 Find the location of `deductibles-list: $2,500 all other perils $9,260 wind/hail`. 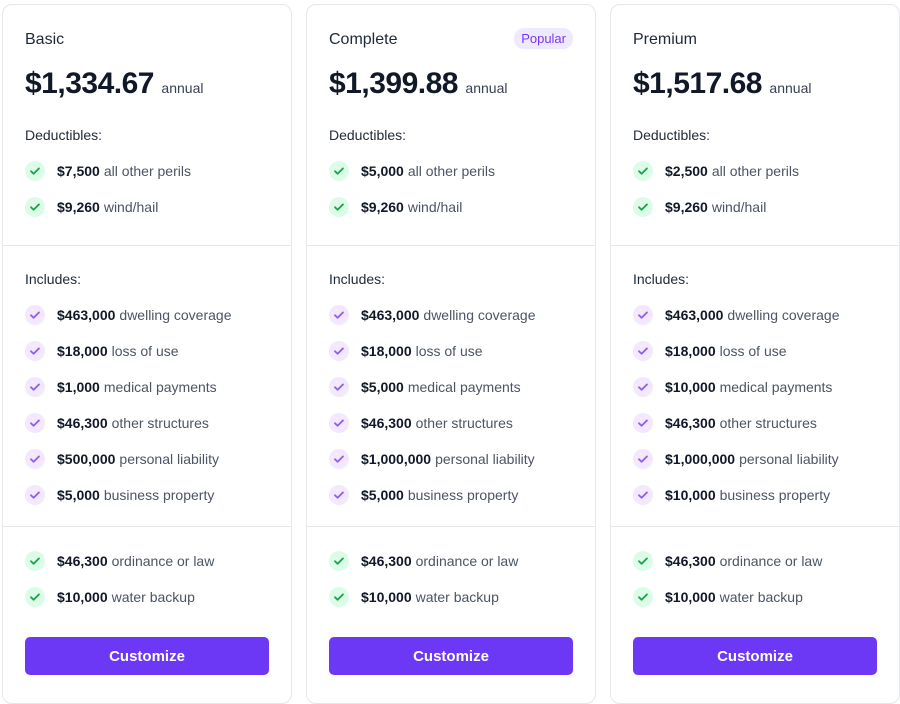

deductibles-list: $2,500 all other perils $9,260 wind/hail is located at coordinates (716, 189).